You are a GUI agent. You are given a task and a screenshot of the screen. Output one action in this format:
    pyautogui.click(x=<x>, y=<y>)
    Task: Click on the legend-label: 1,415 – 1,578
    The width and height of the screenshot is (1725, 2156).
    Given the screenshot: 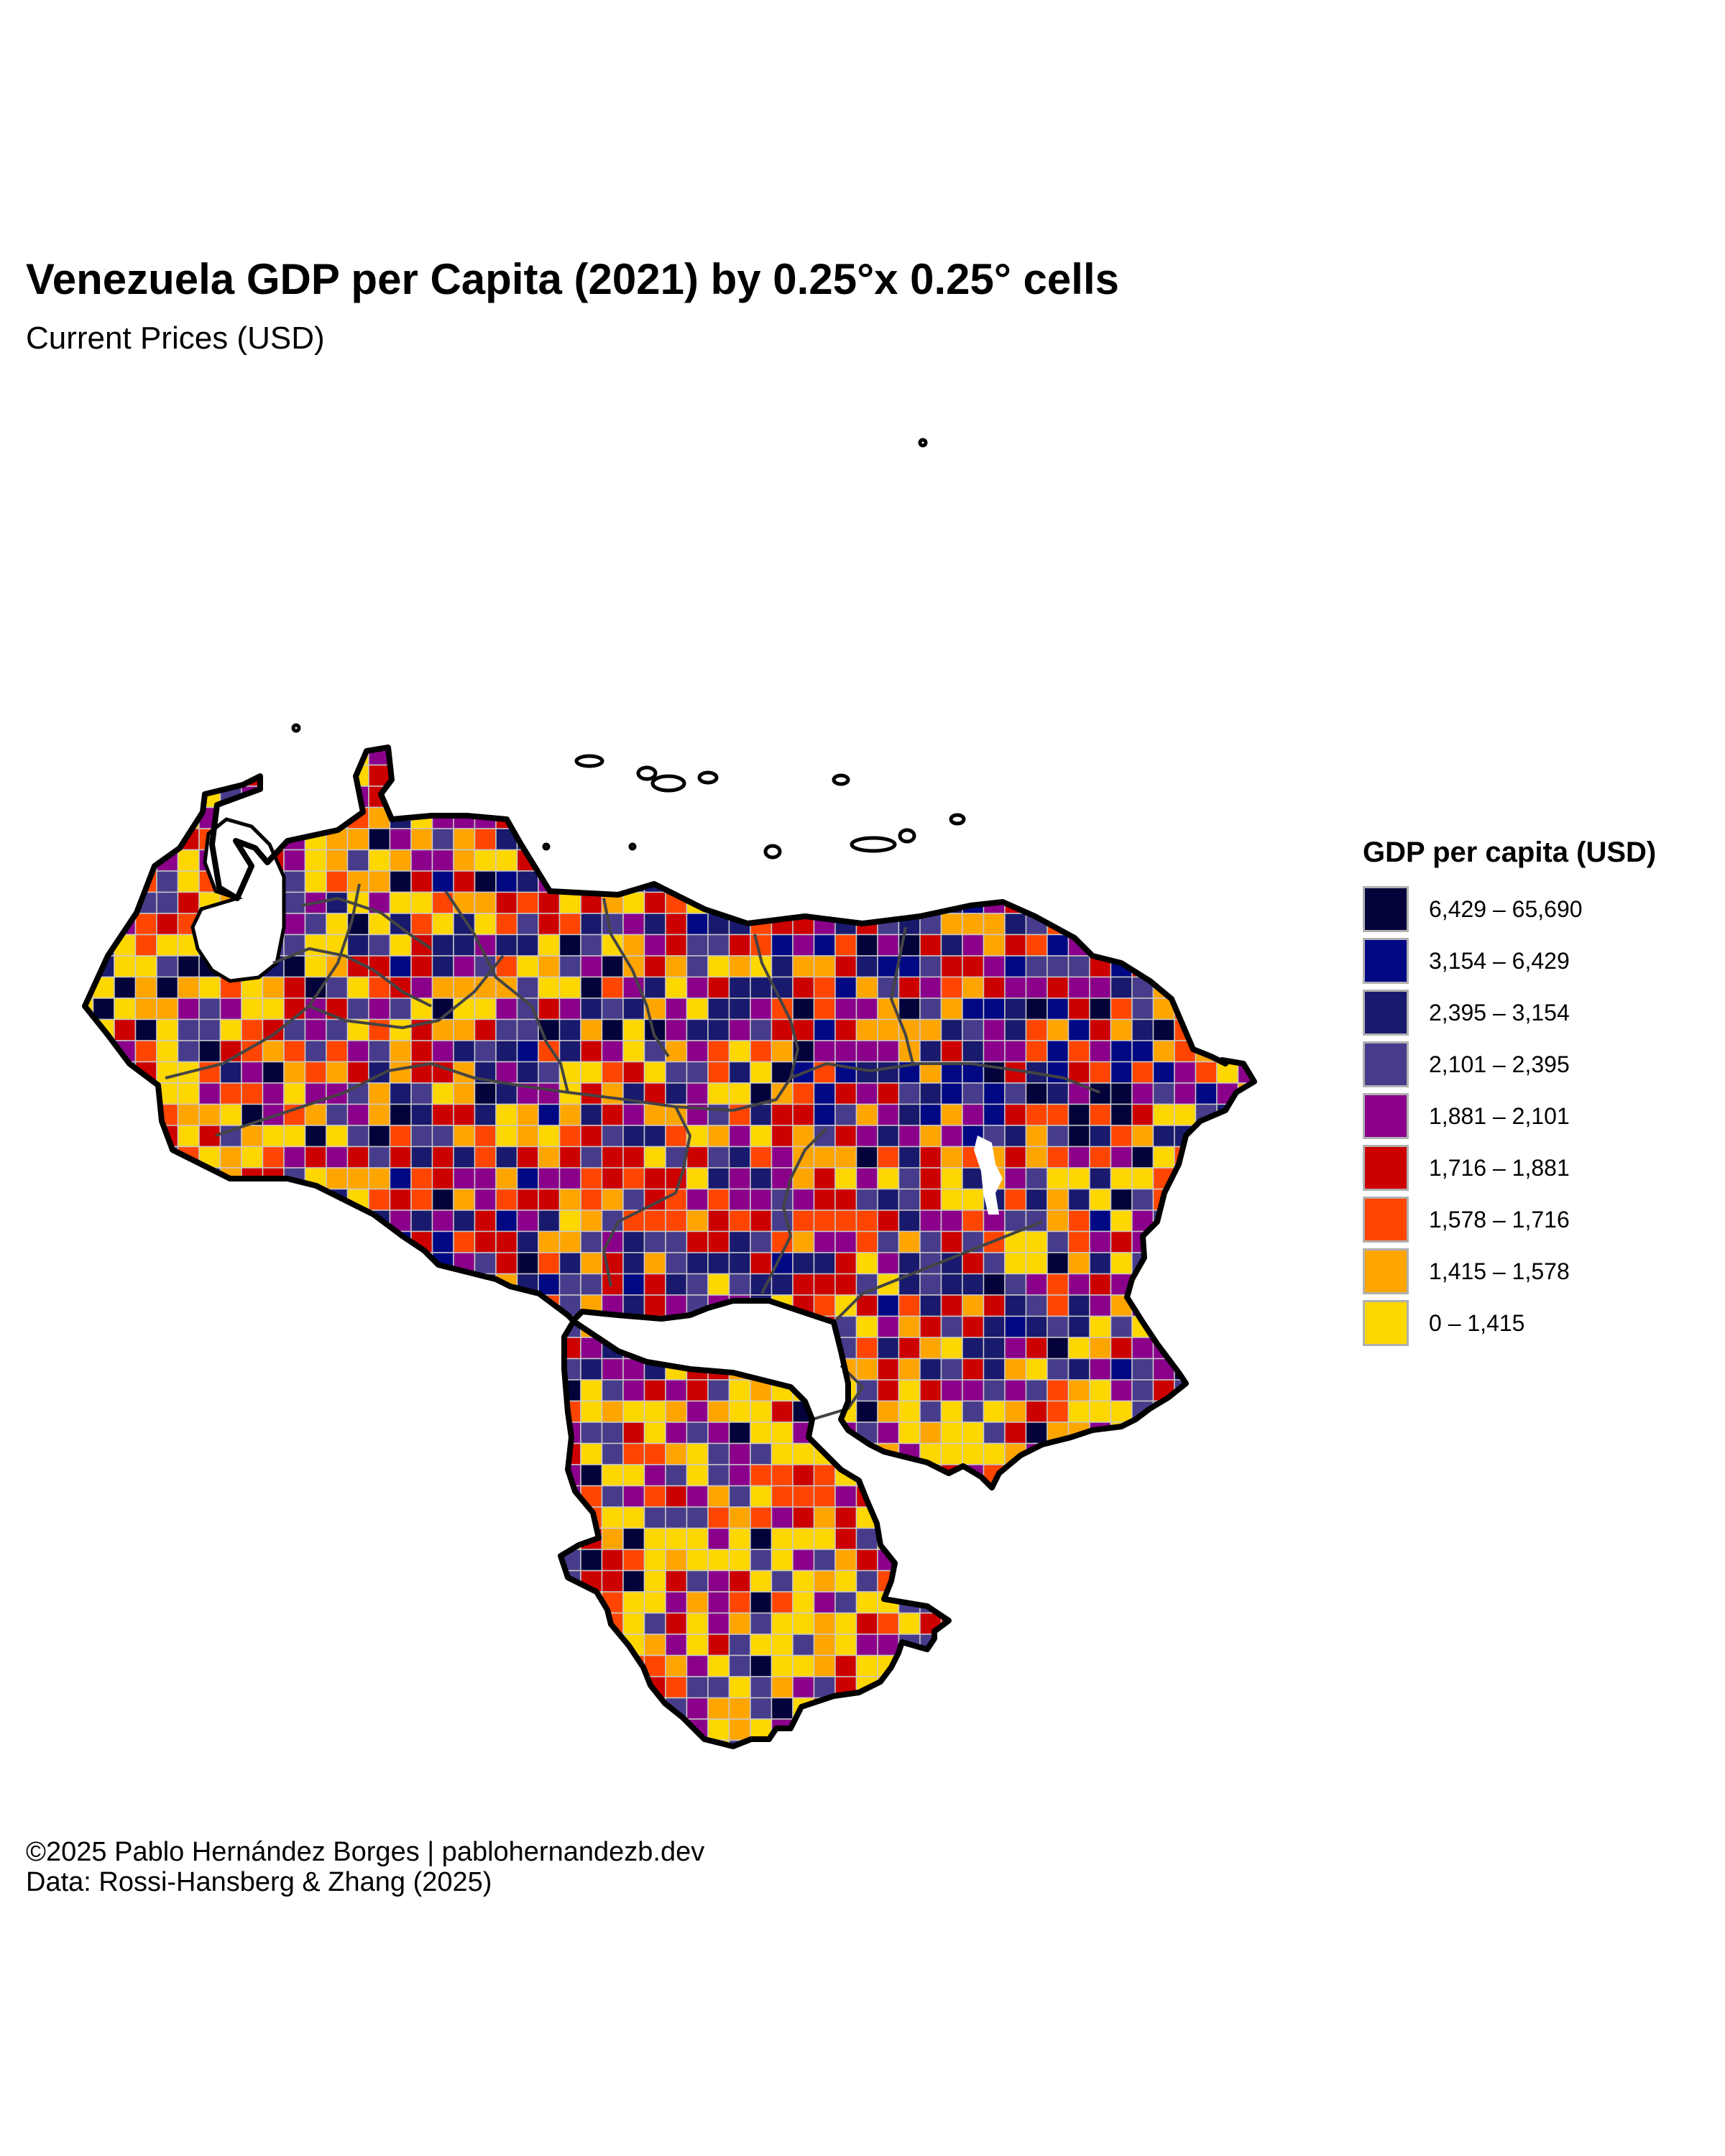 What is the action you would take?
    pyautogui.click(x=1499, y=1271)
    